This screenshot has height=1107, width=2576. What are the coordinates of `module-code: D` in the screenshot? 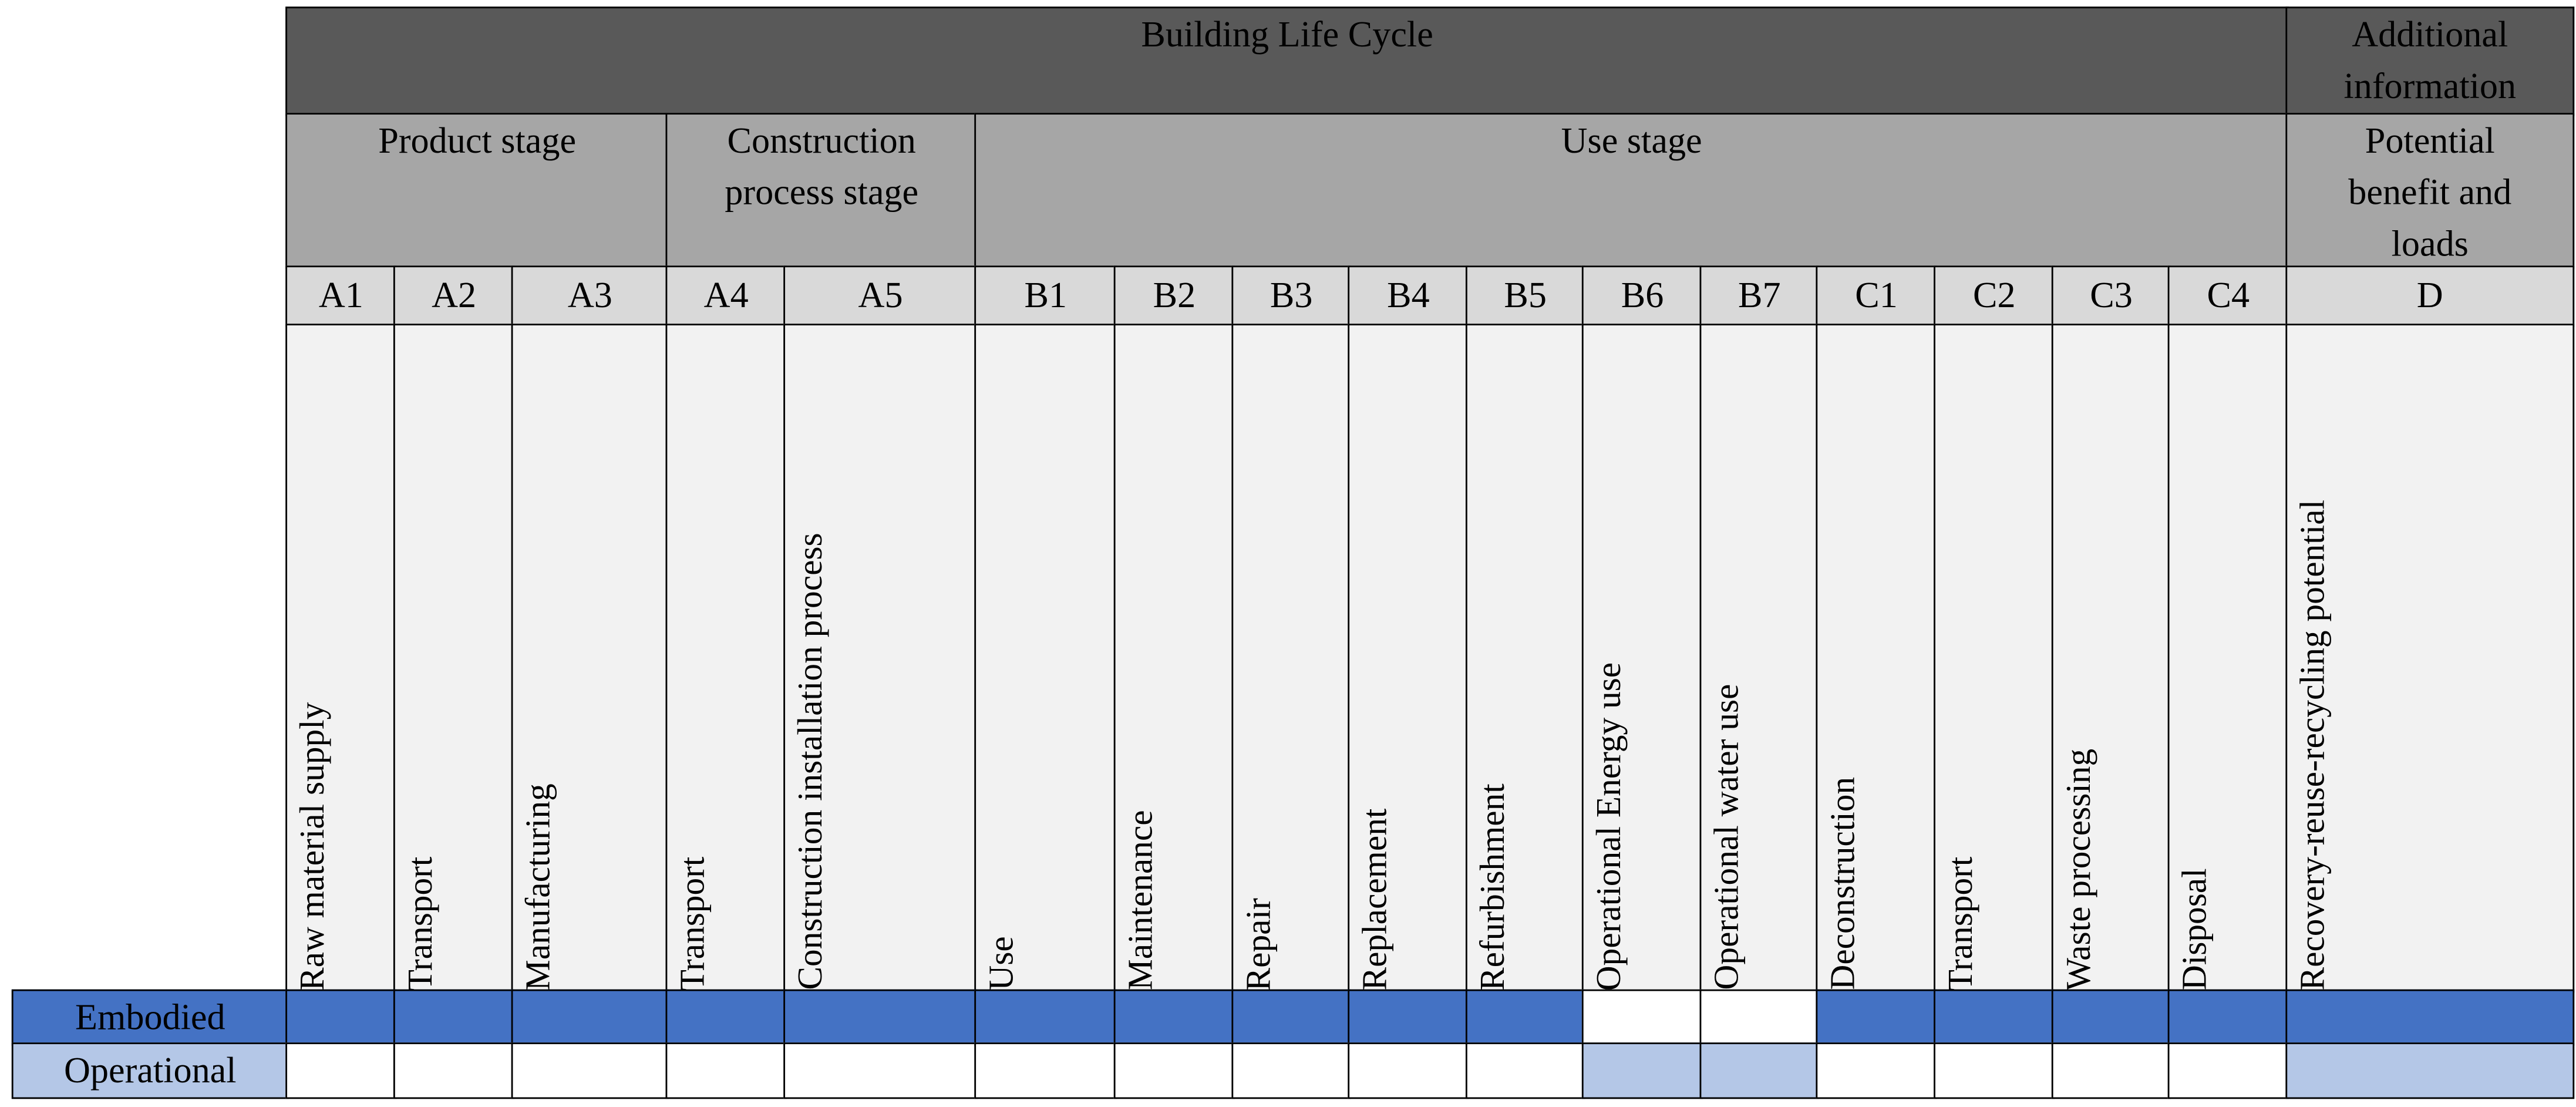 It's located at (2430, 296).